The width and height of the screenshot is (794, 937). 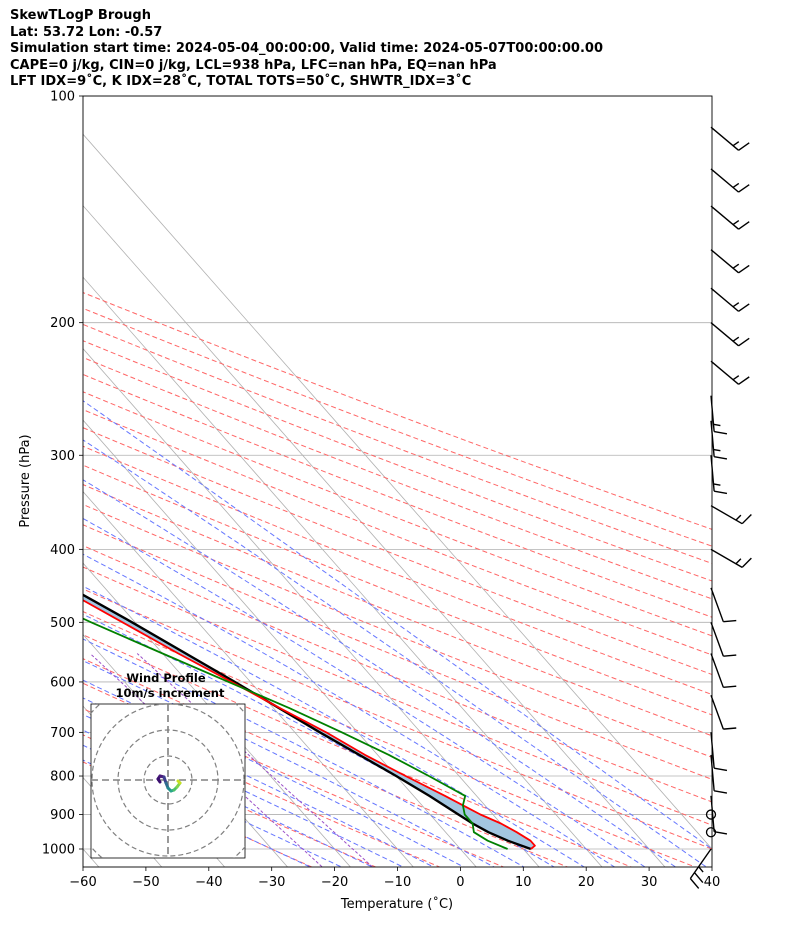 I want to click on x-tick-label: −10, so click(x=397, y=882).